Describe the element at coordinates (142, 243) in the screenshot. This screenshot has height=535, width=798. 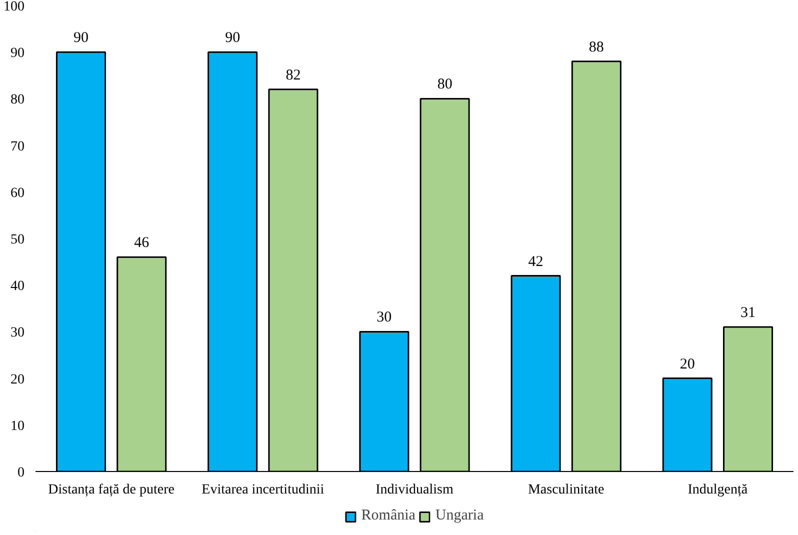
I see `data-label: 46` at that location.